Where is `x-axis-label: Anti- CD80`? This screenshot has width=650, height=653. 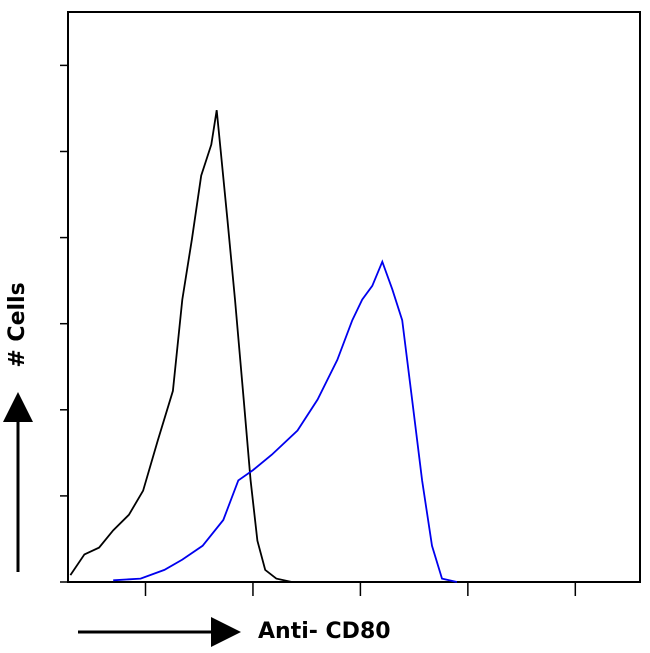 x-axis-label: Anti- CD80 is located at coordinates (324, 631).